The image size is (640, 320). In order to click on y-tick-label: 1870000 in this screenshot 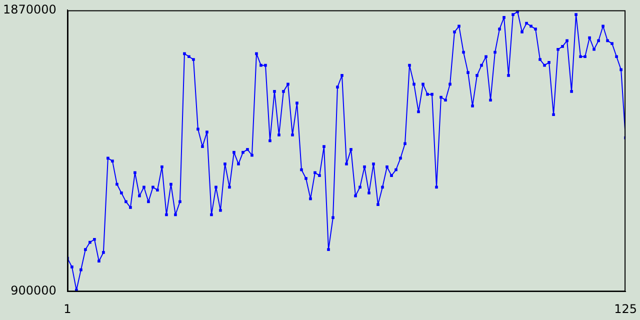, I will do `click(29, 9)`.